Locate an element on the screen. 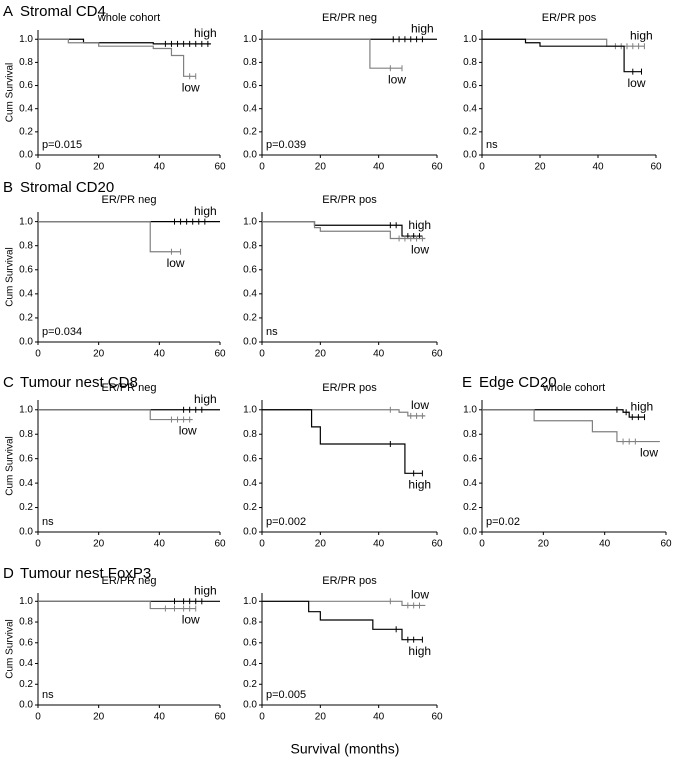  annotation: p=0.034 is located at coordinates (62, 332).